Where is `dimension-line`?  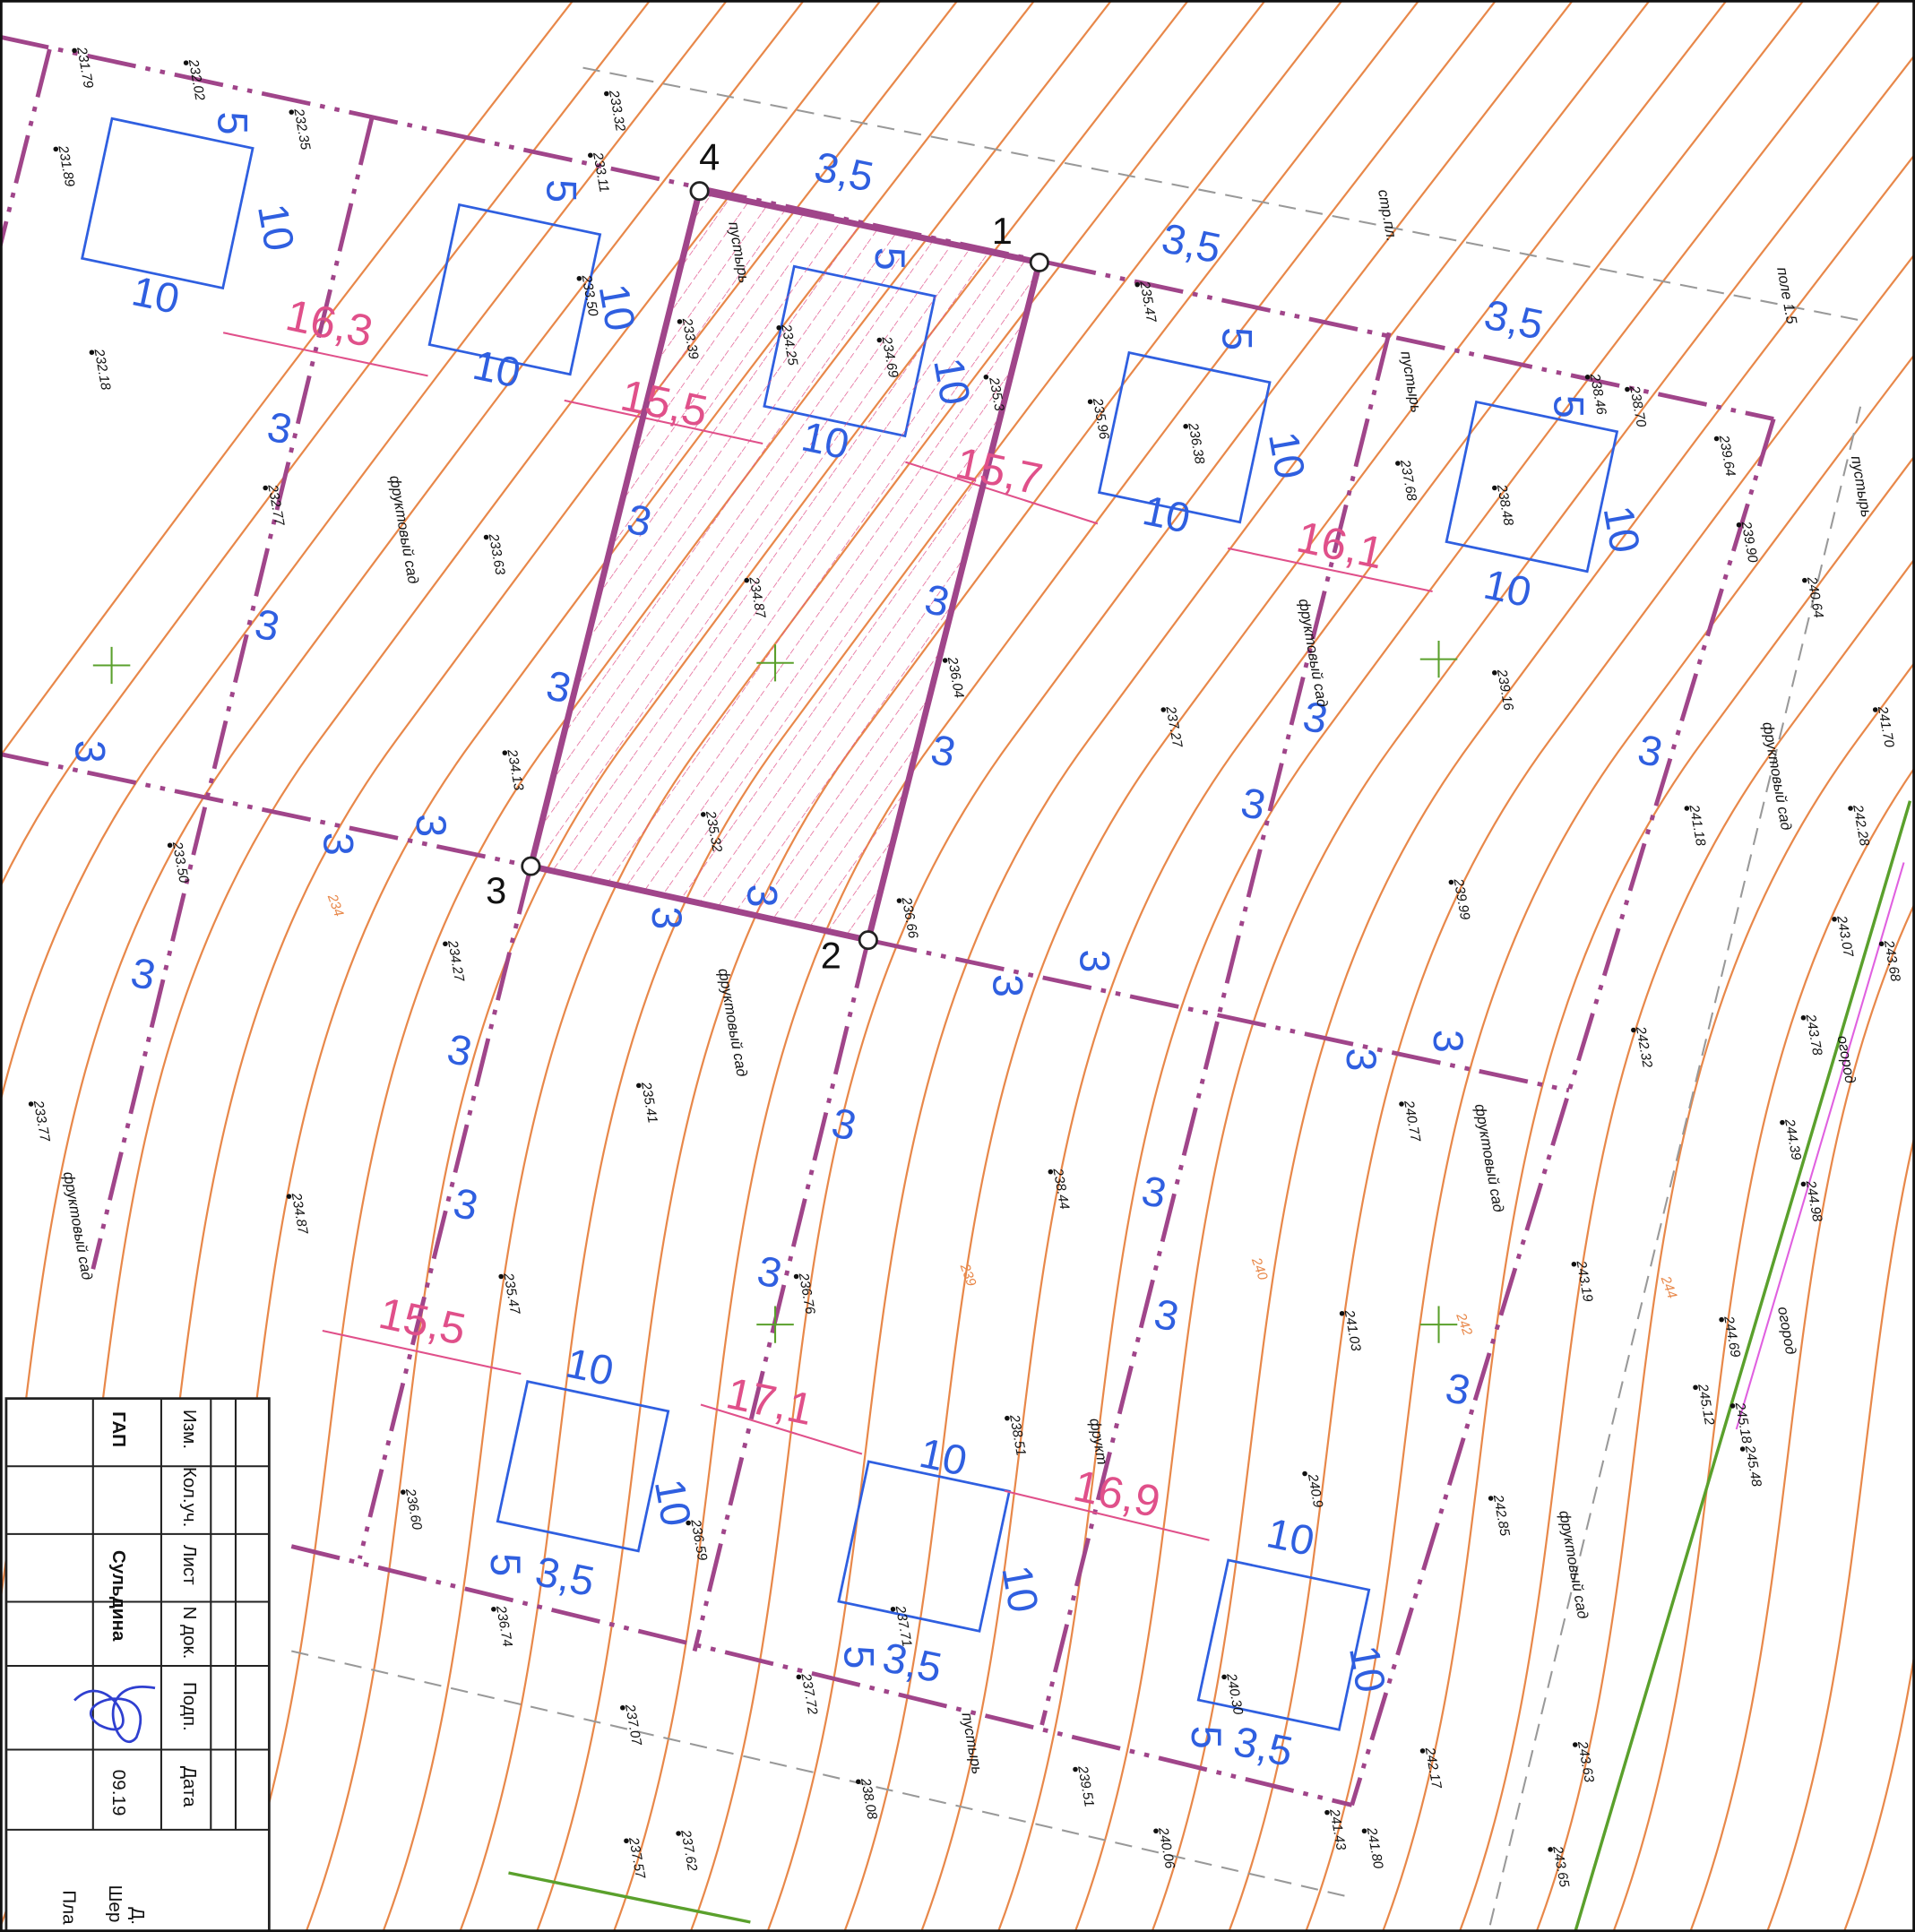 dimension-line is located at coordinates (781, 1429).